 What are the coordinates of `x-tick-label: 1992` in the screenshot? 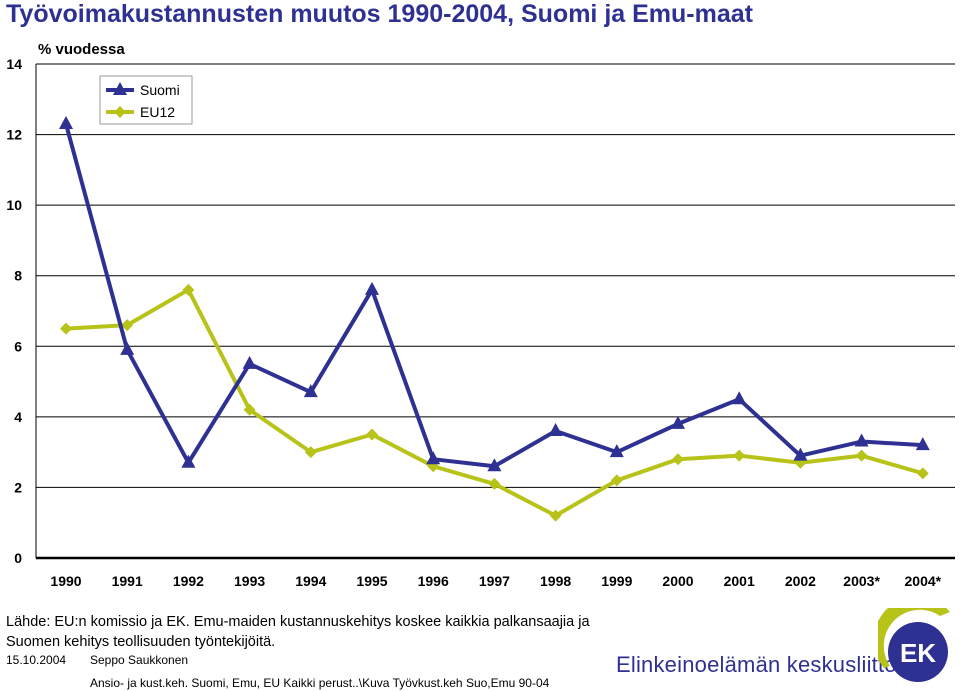 It's located at (188, 581).